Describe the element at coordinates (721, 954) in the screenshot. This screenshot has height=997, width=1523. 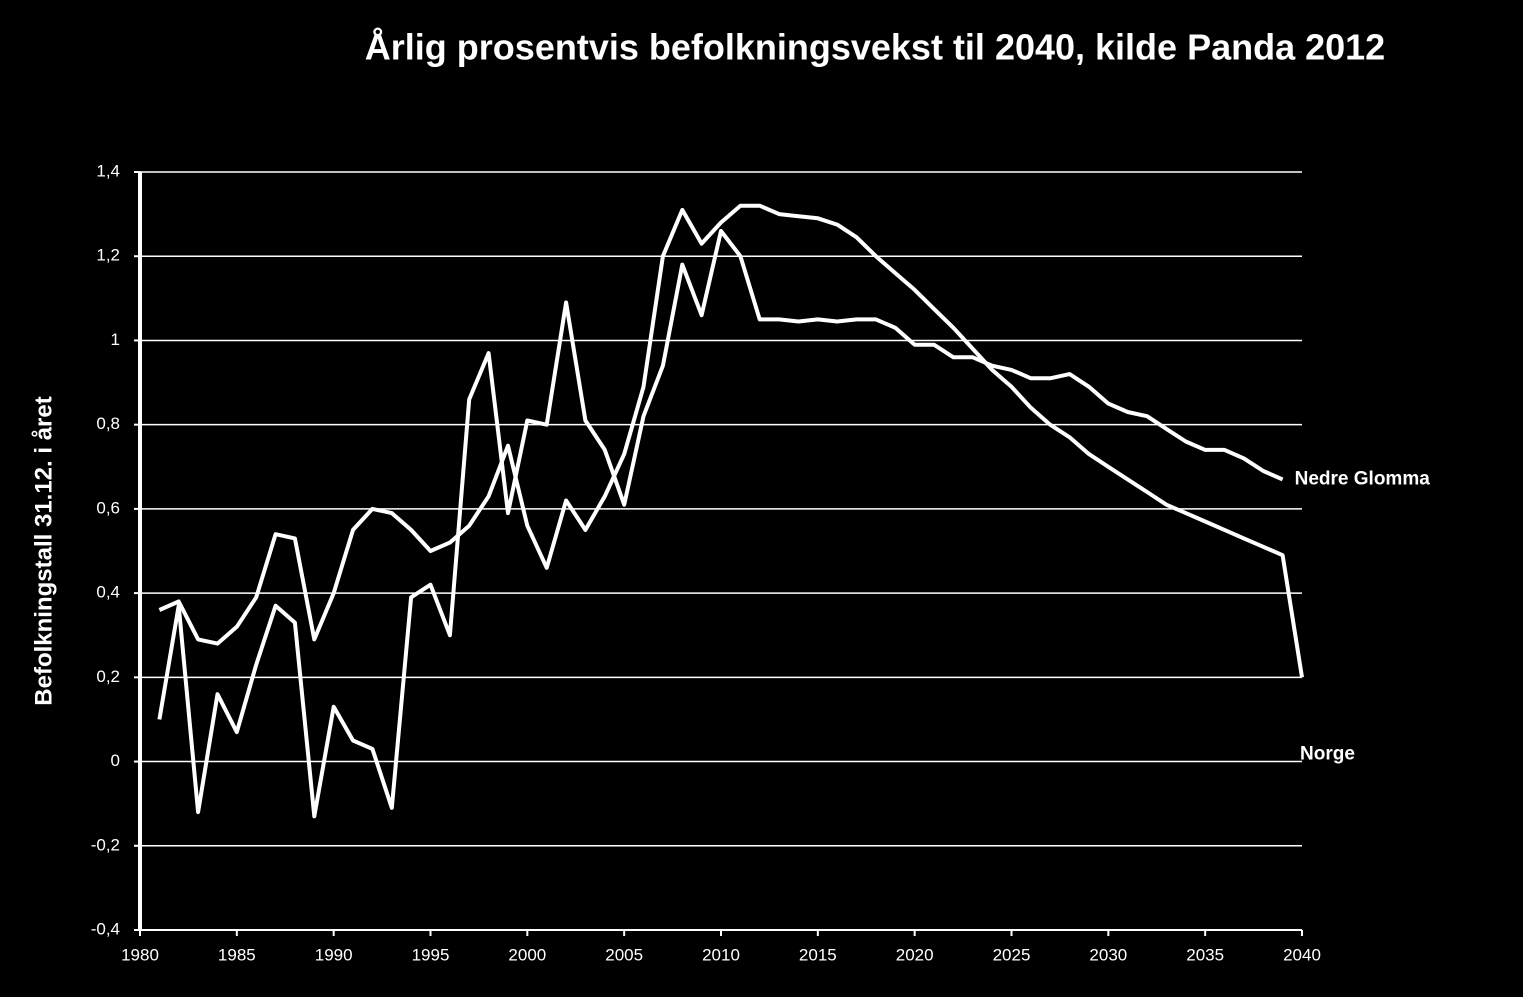
I see `x-tick-label: 2010` at that location.